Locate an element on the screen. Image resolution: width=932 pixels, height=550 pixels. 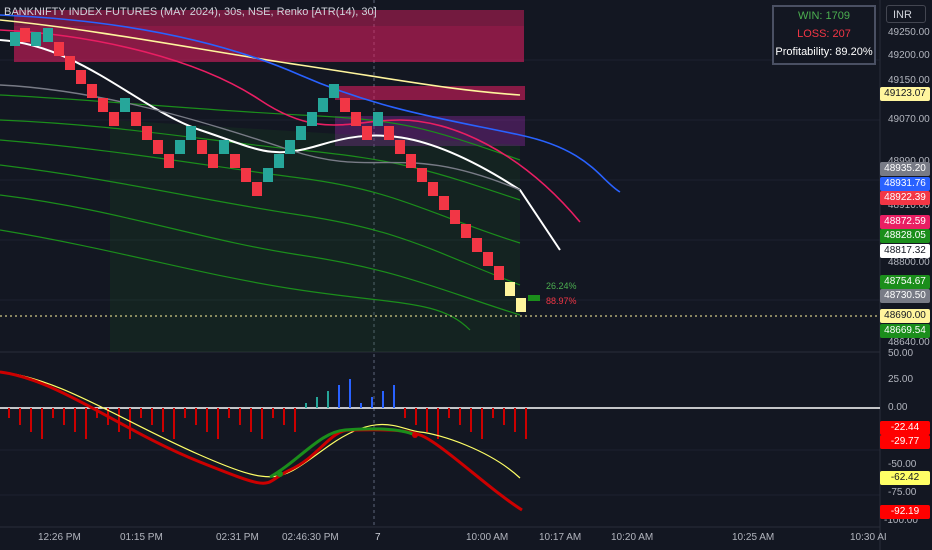
oscillator-histogram is located at coordinates (267, 409).